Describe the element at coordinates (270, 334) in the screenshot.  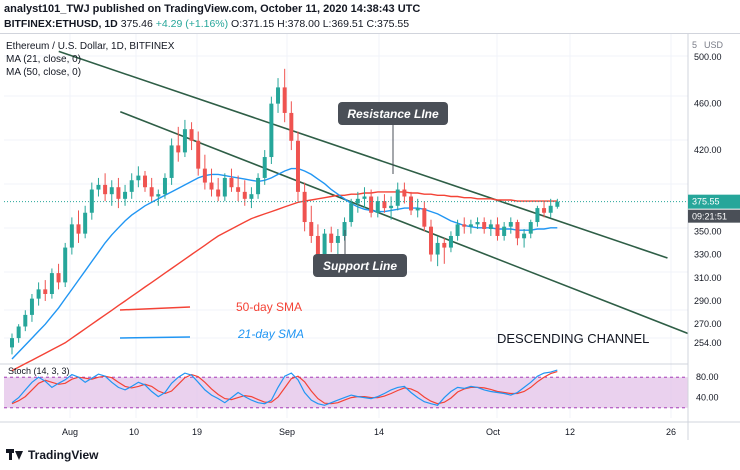
I see `sma21-label: 21-day SMA` at that location.